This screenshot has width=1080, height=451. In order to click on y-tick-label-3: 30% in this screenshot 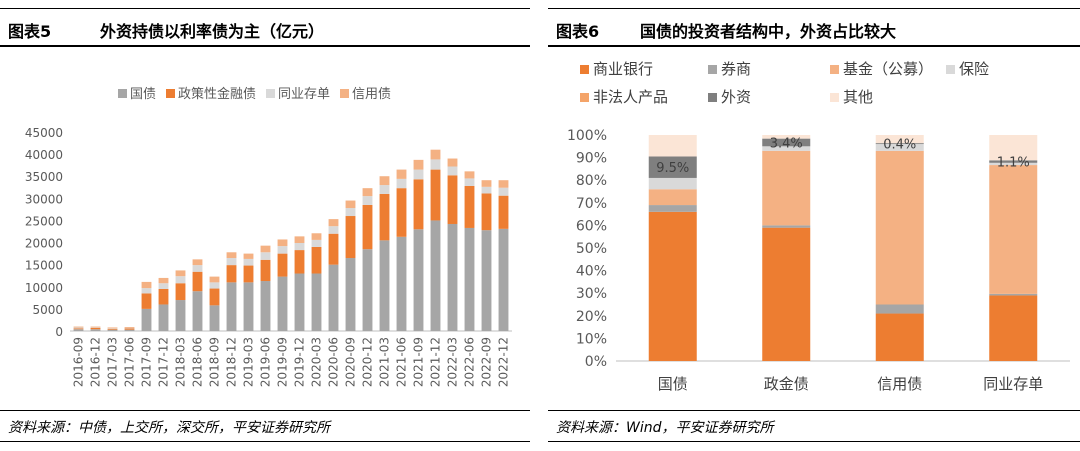, I will do `click(591, 294)`.